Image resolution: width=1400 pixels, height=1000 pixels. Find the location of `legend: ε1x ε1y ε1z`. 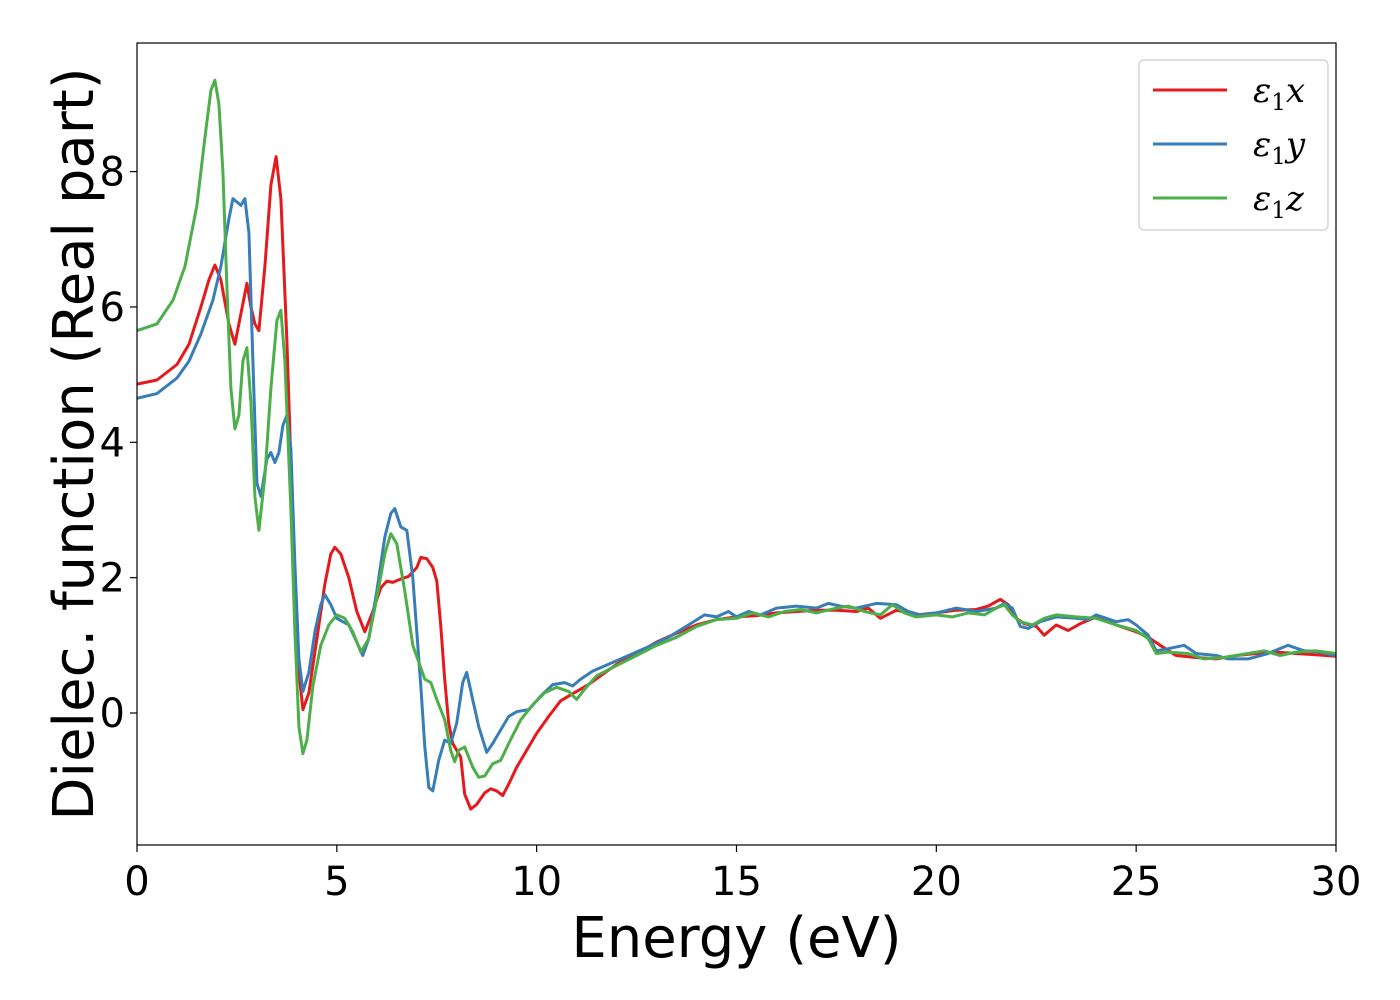

legend: ε1x ε1y ε1z is located at coordinates (1233, 145).